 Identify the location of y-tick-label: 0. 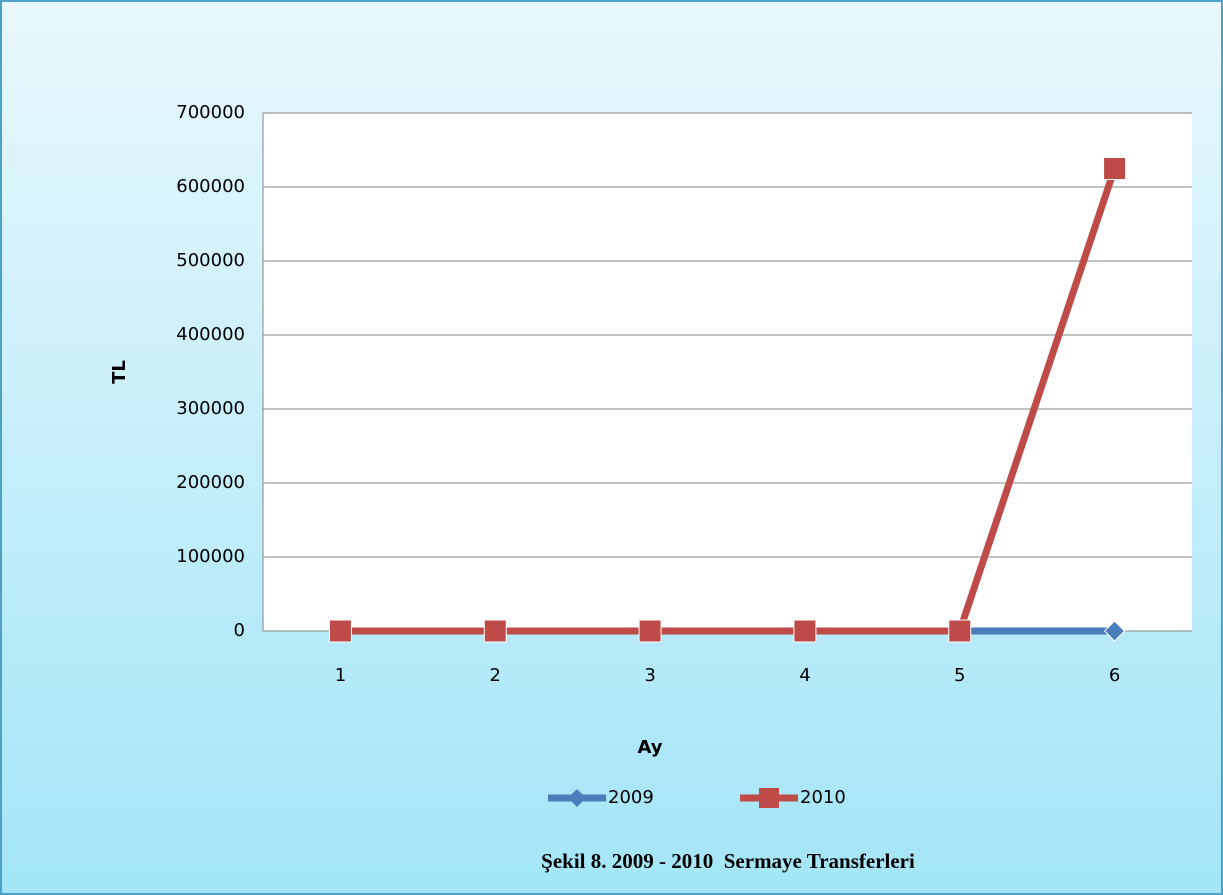
(239, 630).